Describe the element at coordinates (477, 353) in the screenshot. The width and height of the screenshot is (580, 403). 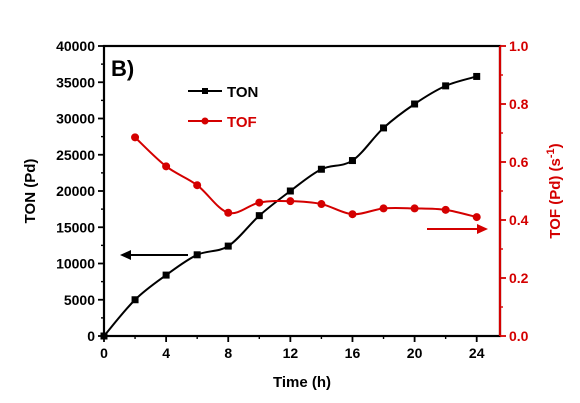
I see `x-tick-label: 24` at that location.